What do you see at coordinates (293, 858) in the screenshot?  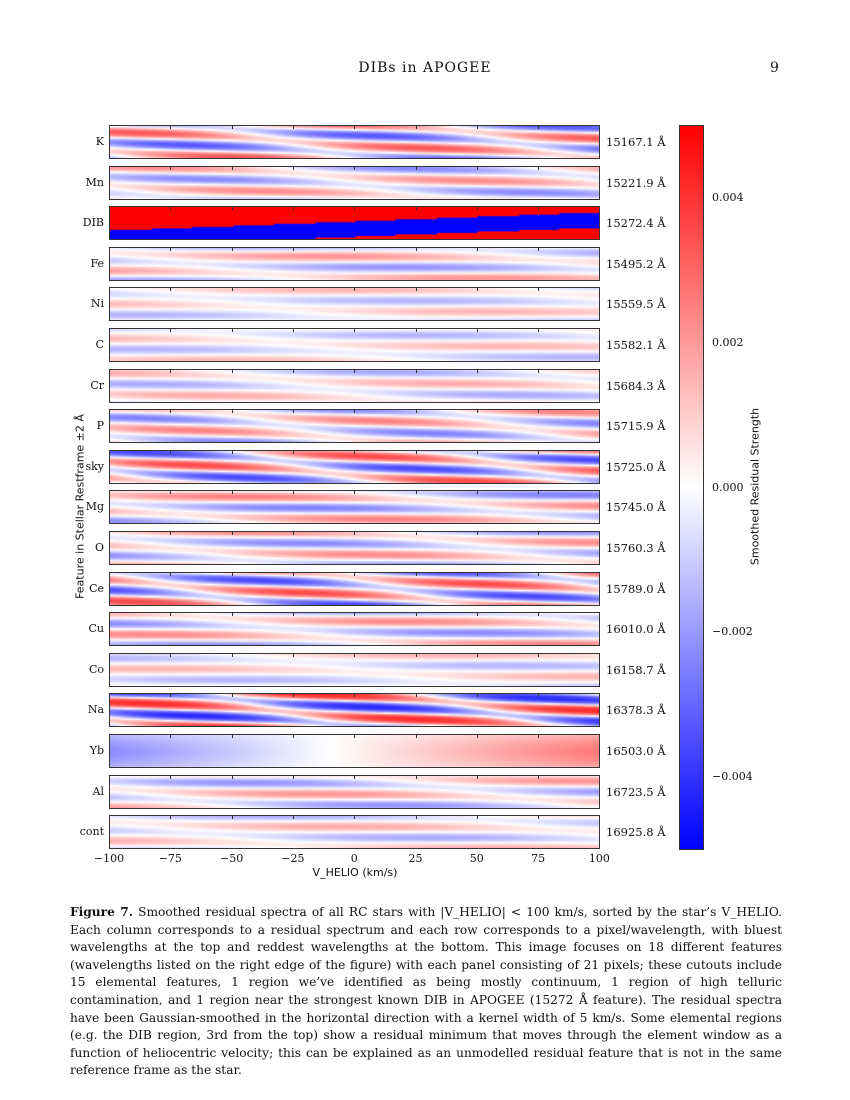 I see `x-tick-label: −25` at bounding box center [293, 858].